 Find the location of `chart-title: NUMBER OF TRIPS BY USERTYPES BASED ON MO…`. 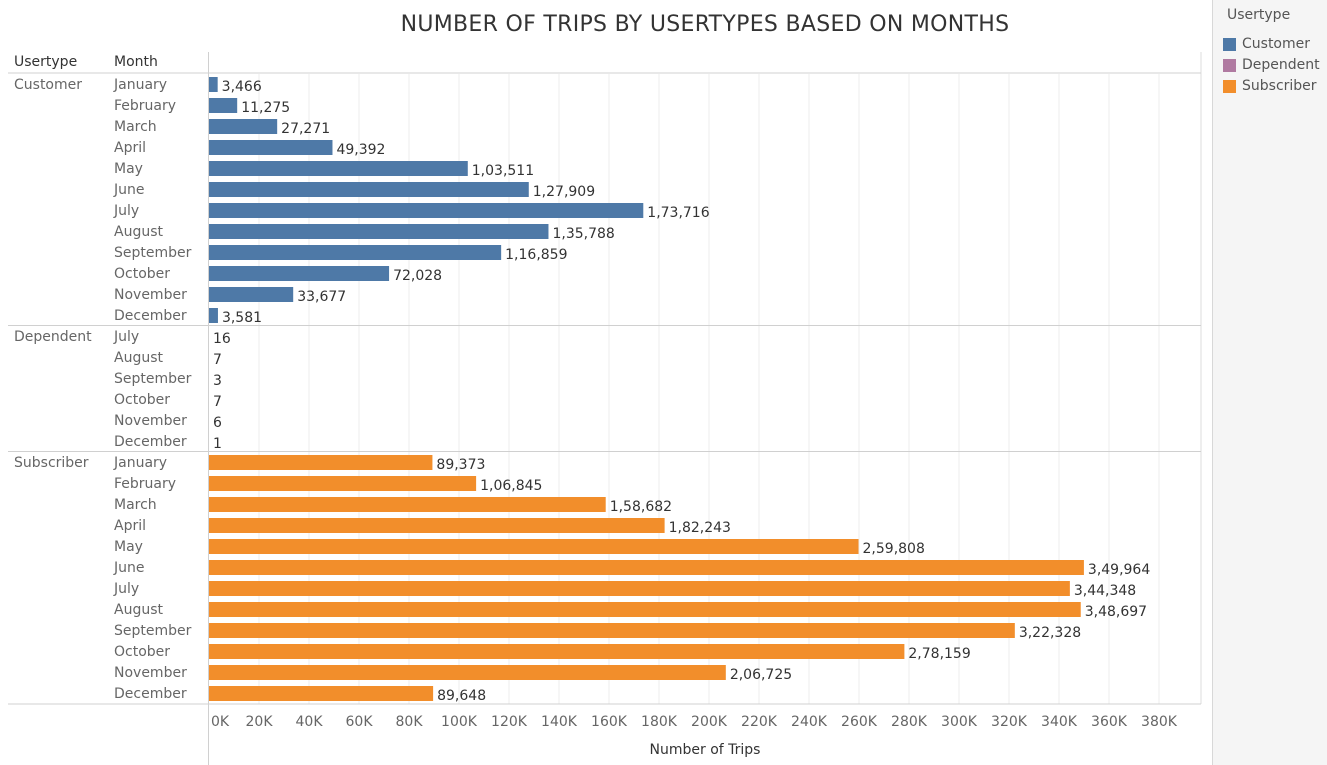

chart-title: NUMBER OF TRIPS BY USERTYPES BASED ON MO… is located at coordinates (705, 24).